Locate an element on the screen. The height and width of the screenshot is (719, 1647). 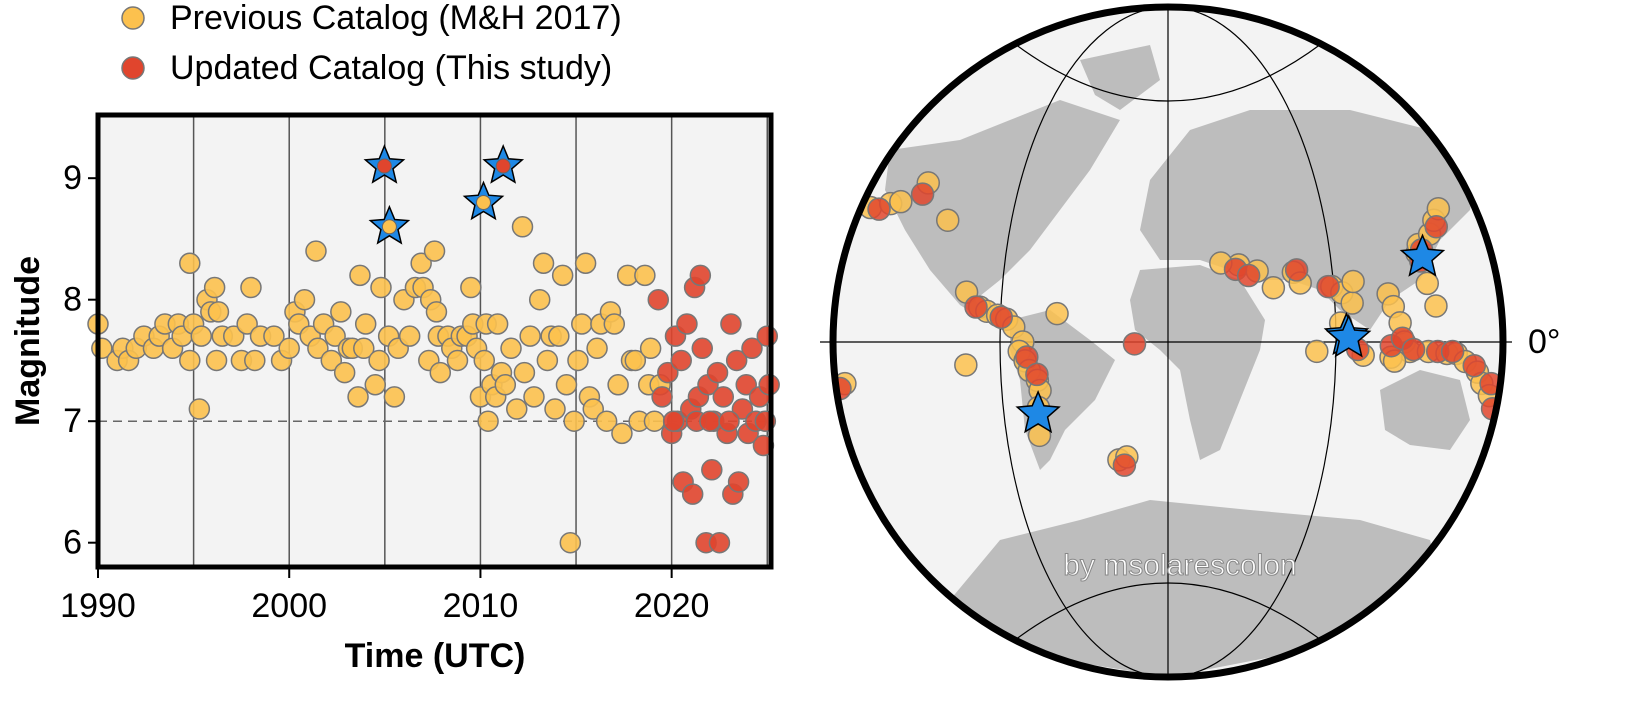
x-tick-label: 2010 is located at coordinates (481, 606).